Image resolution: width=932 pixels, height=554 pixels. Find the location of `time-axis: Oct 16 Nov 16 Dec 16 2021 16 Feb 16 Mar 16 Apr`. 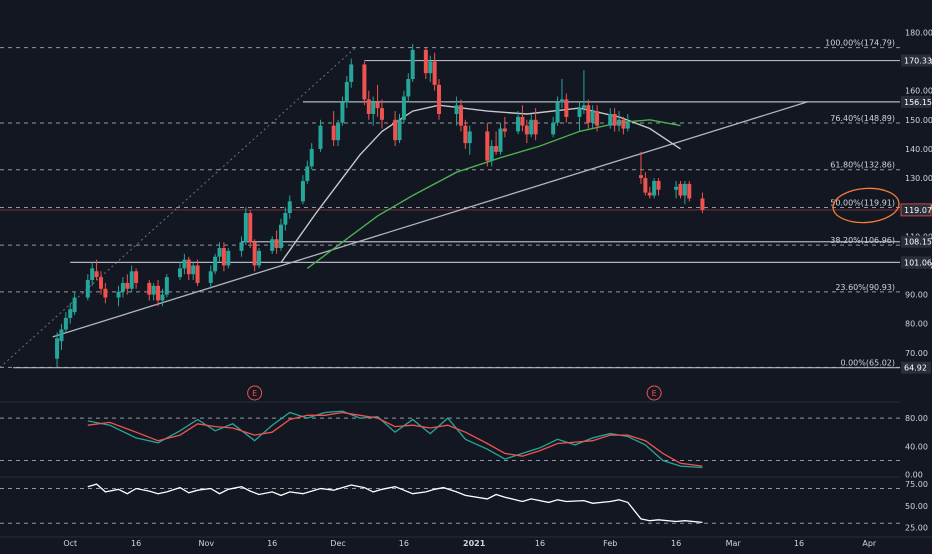

time-axis: Oct 16 Nov 16 Dec 16 2021 16 Feb 16 Mar 16 Apr is located at coordinates (466, 542).